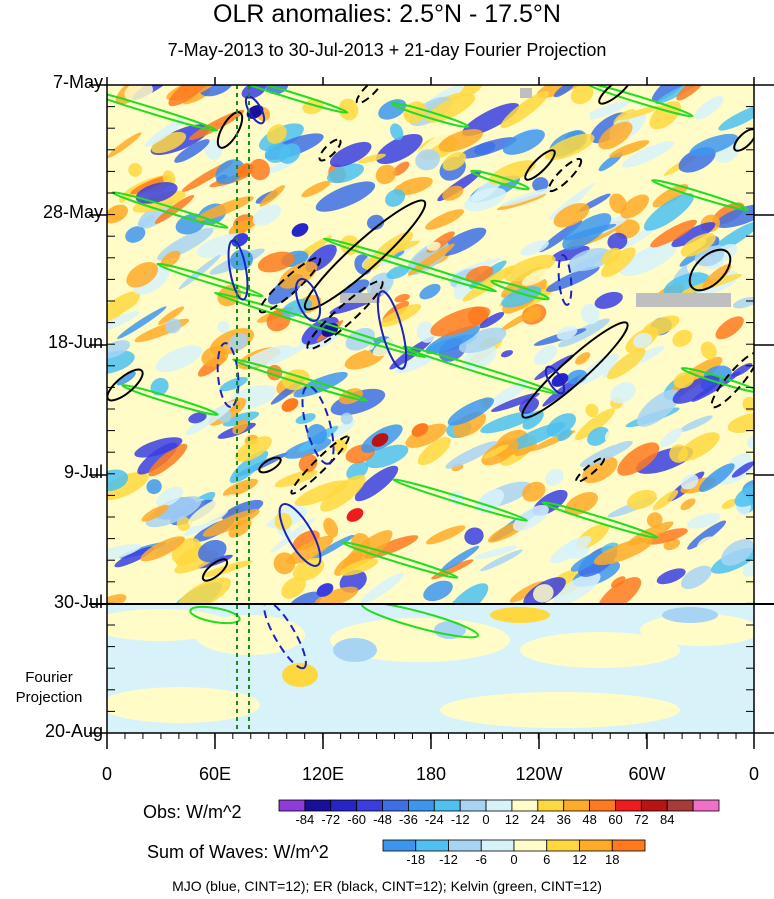  I want to click on obs-colorbar-tick-label: -60, so click(357, 819).